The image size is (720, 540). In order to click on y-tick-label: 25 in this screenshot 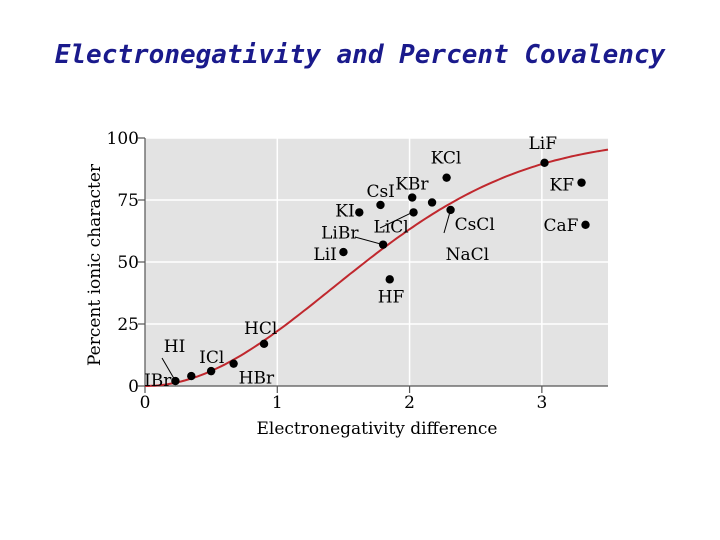, I will do `click(128, 325)`.